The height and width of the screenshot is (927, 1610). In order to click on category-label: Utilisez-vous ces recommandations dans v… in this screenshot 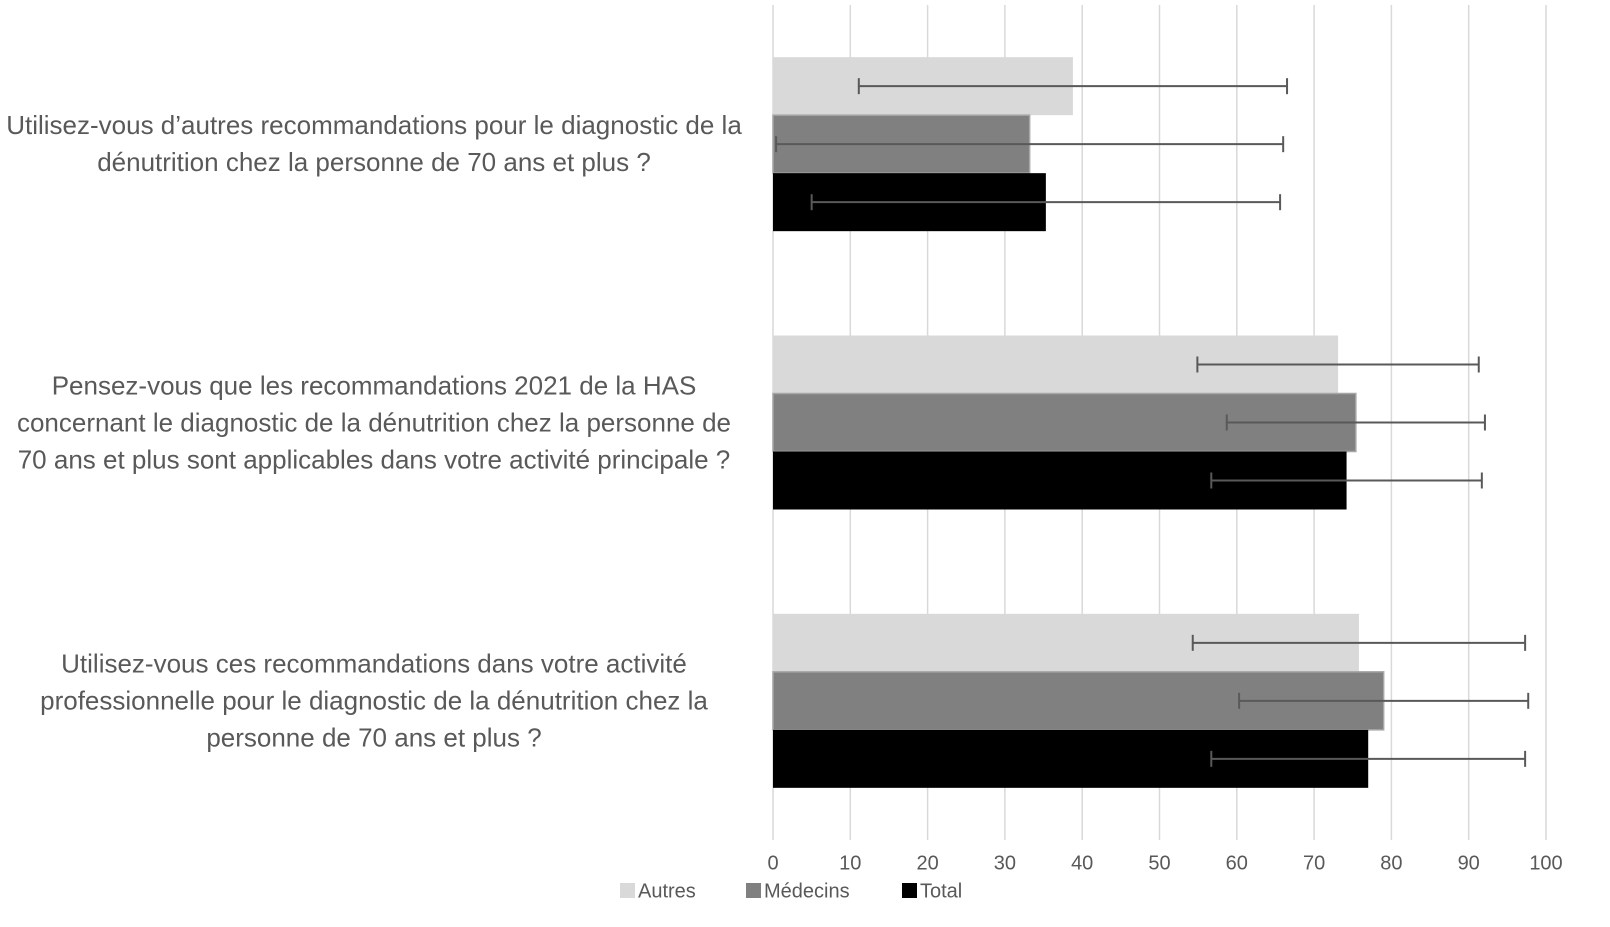, I will do `click(374, 700)`.